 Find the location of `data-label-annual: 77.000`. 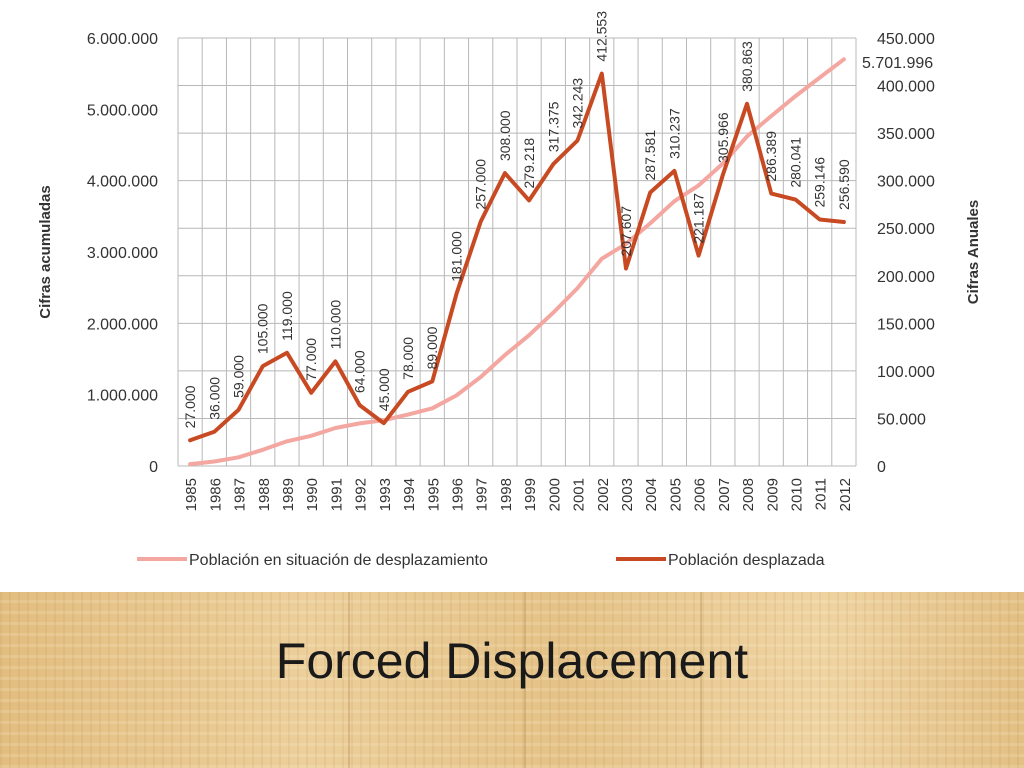

data-label-annual: 77.000 is located at coordinates (311, 359).